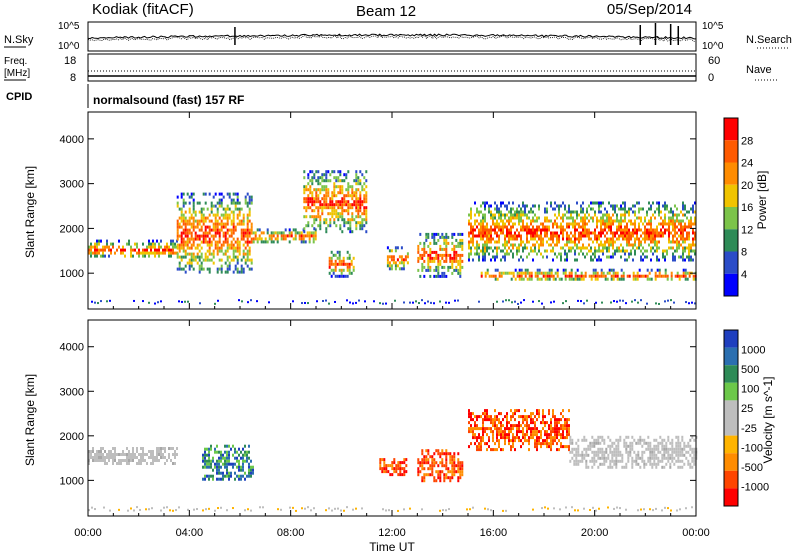 The height and width of the screenshot is (554, 800). I want to click on power-colorbar-tick: 4, so click(744, 275).